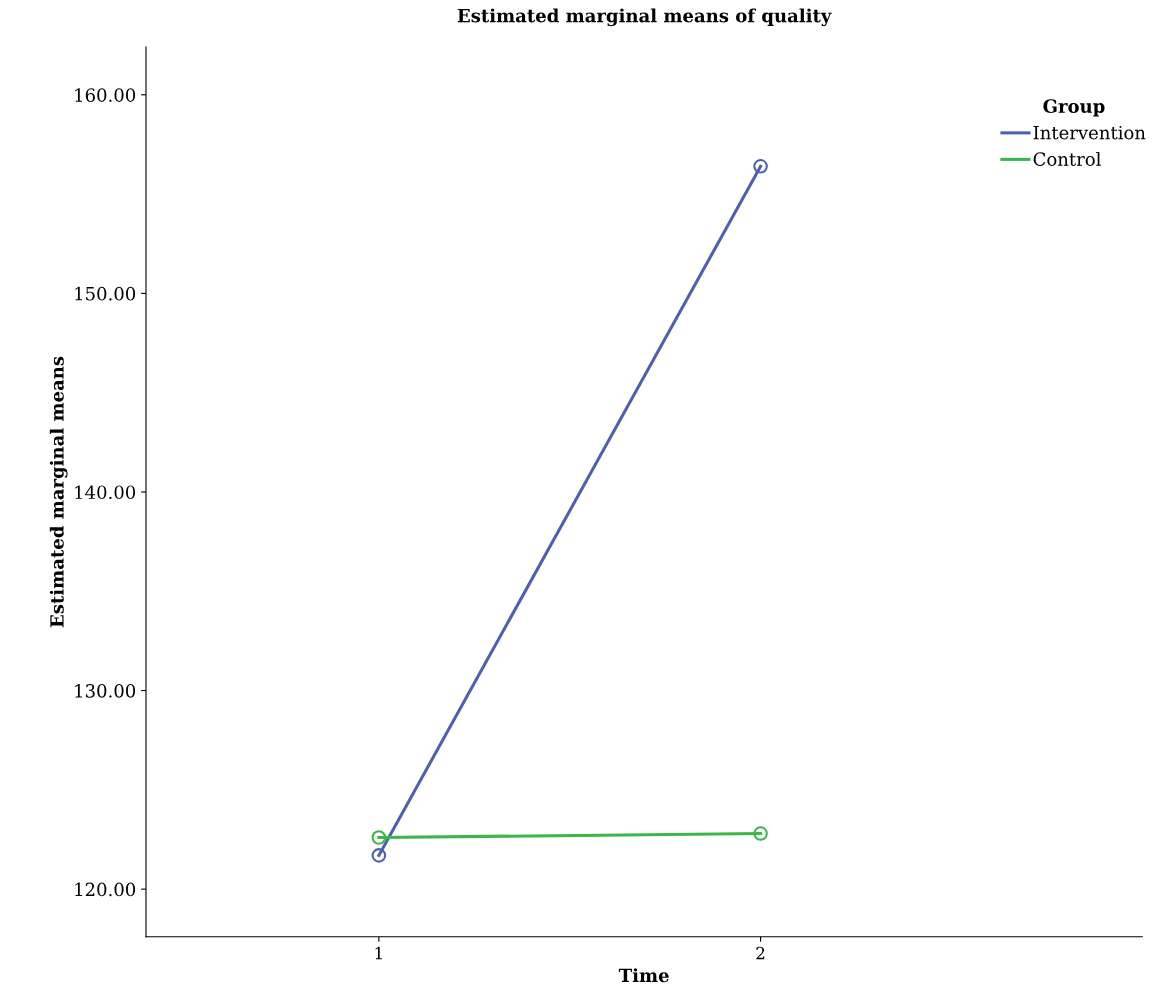 The height and width of the screenshot is (1003, 1168). Describe the element at coordinates (58, 492) in the screenshot. I see `y-axis-title: Estimated marginal means` at that location.